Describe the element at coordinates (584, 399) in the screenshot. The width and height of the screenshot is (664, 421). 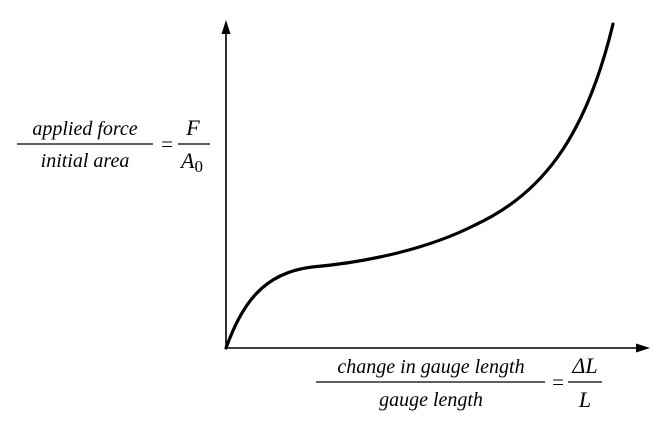
I see `x-label-symbol-denominator: L` at that location.